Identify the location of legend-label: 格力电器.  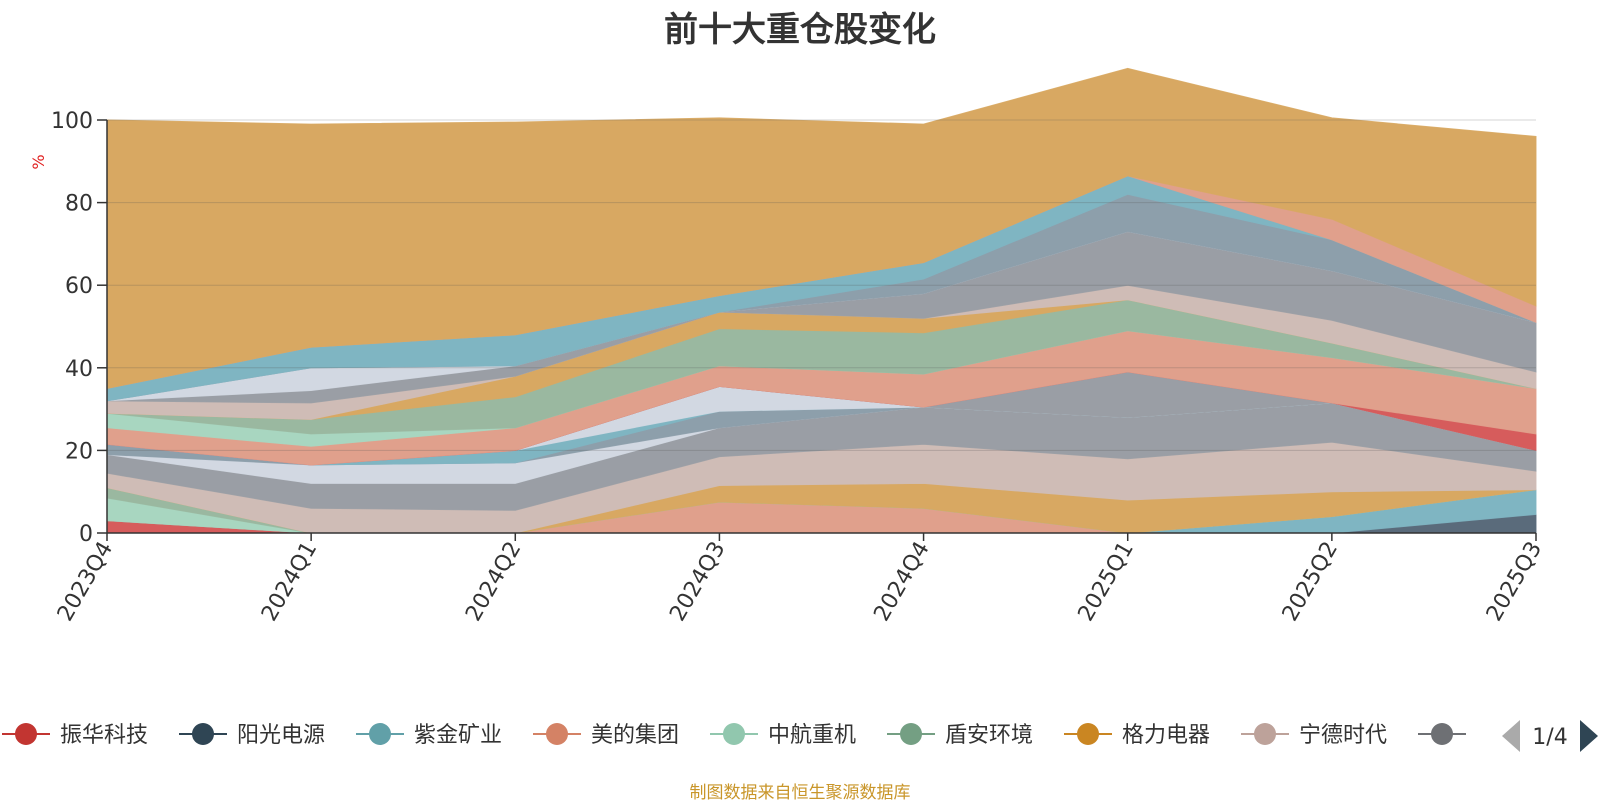
(1166, 735).